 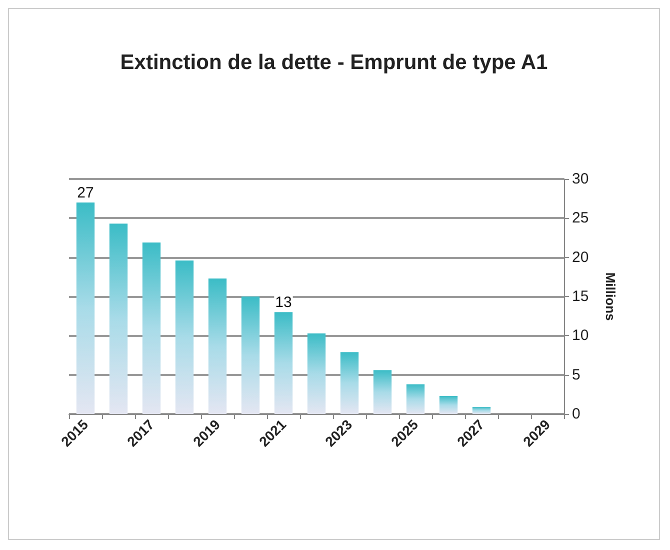 What do you see at coordinates (576, 414) in the screenshot?
I see `y-tick-label: 0` at bounding box center [576, 414].